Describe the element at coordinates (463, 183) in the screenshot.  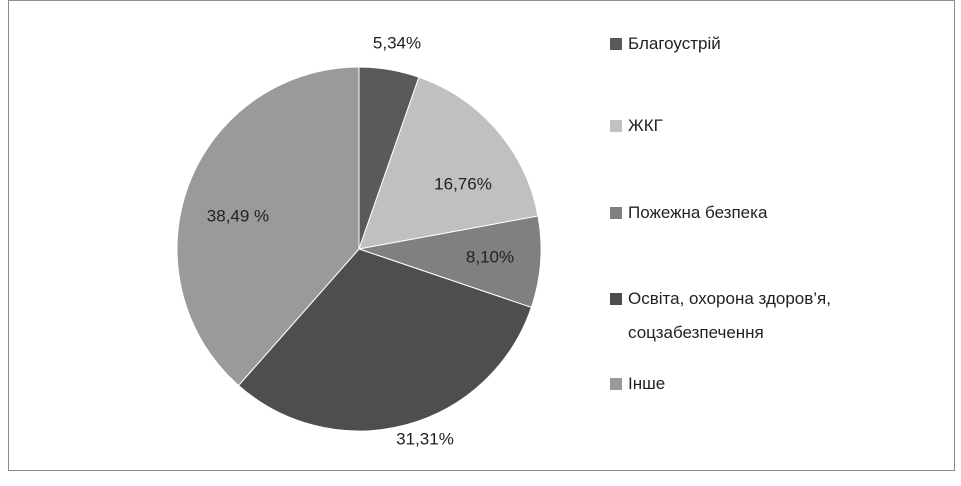
I see `data-label: 16,76%` at that location.